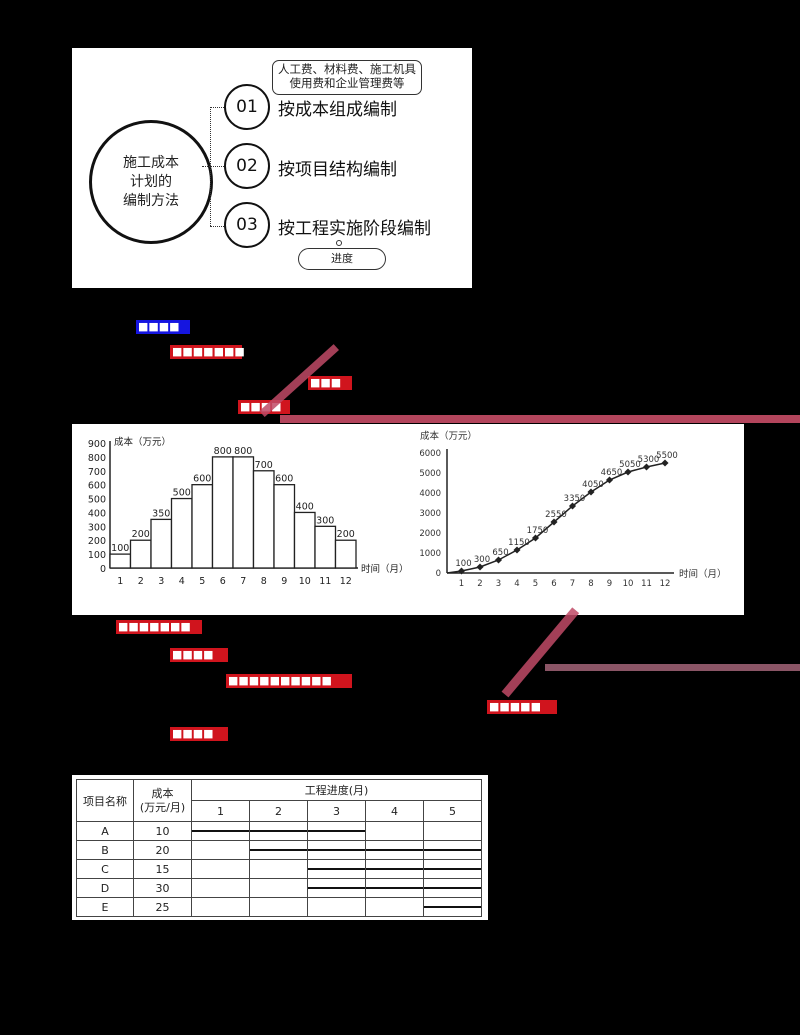 This screenshot has width=800, height=1035. What do you see at coordinates (354, 229) in the screenshot?
I see `method-label-03: 按工程实施阶段编制` at bounding box center [354, 229].